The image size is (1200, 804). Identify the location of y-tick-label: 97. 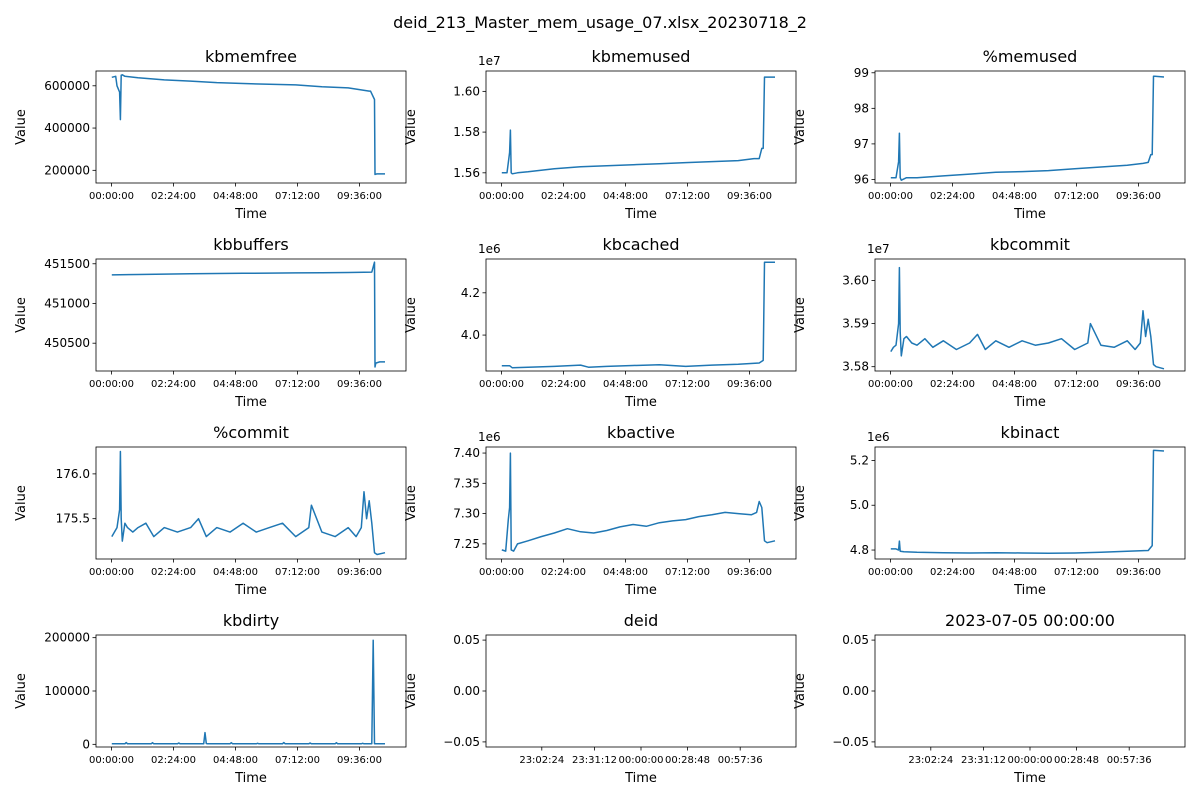
(861, 144).